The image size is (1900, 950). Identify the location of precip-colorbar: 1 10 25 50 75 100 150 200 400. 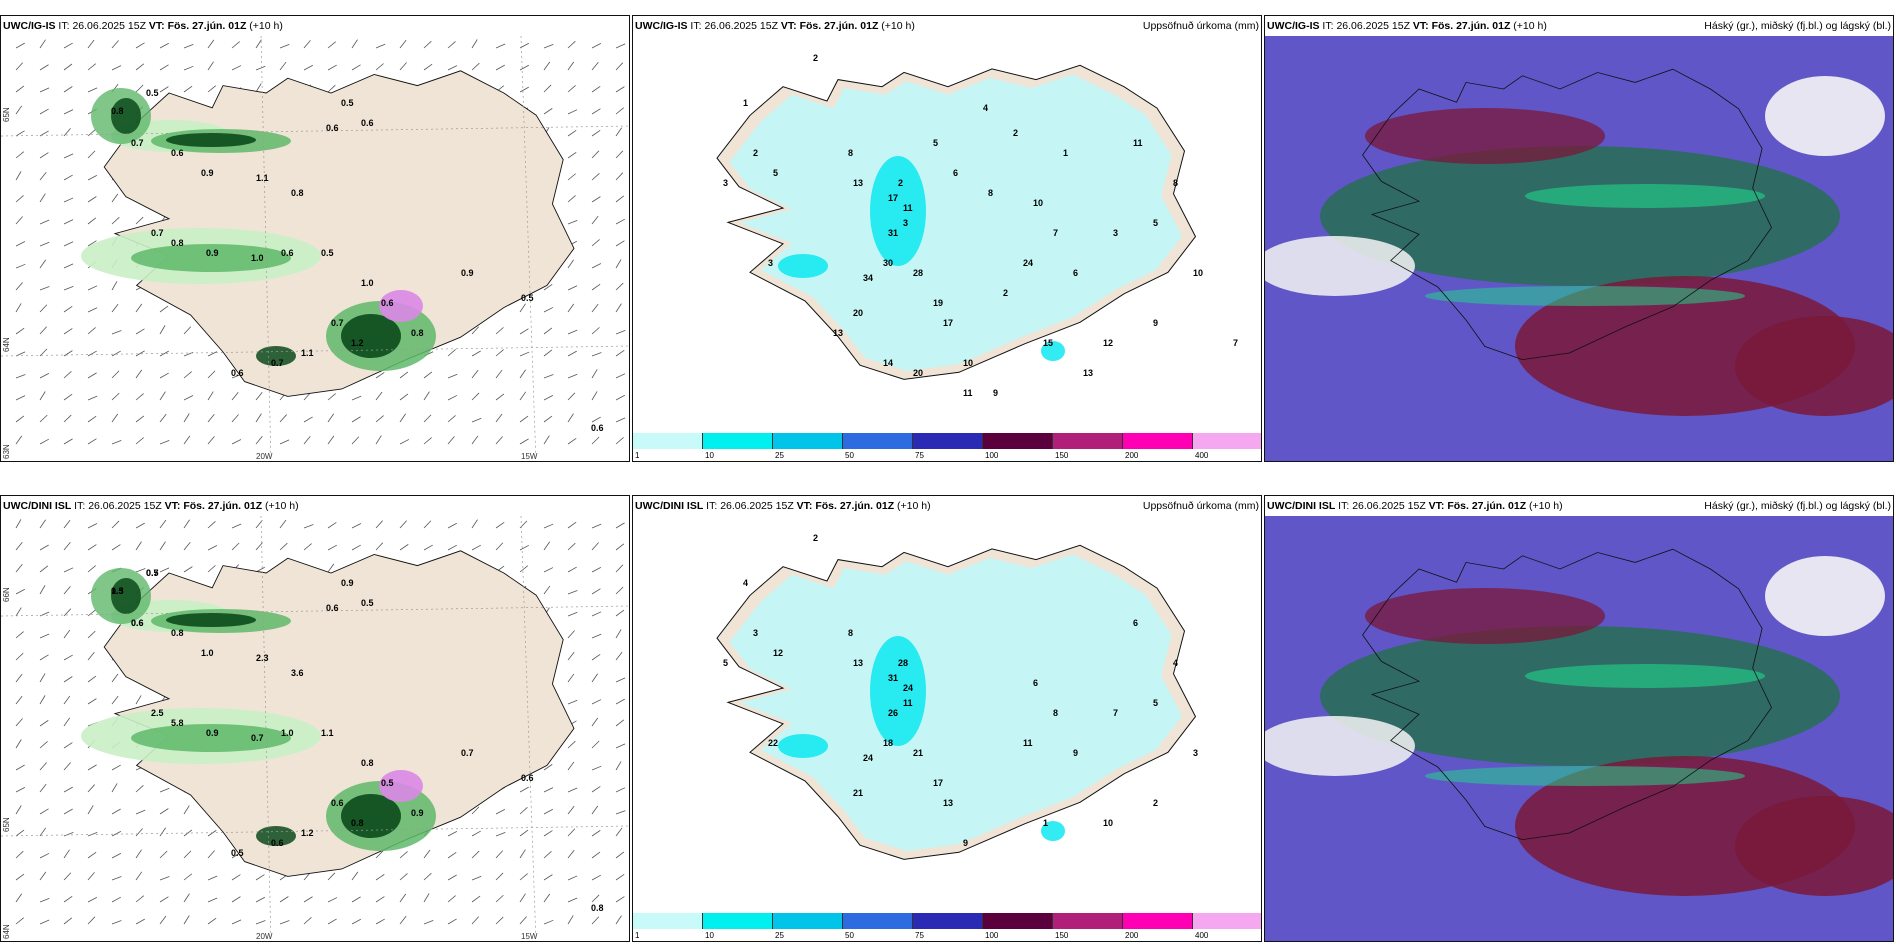
(947, 446).